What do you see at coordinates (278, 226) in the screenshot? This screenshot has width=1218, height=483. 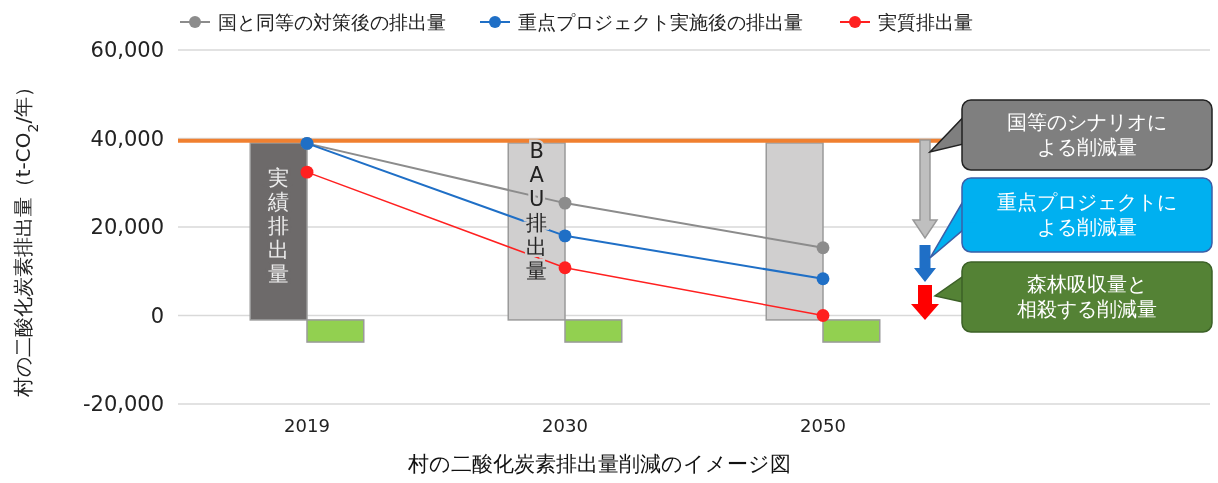 I see `annotation: 実績排出量` at bounding box center [278, 226].